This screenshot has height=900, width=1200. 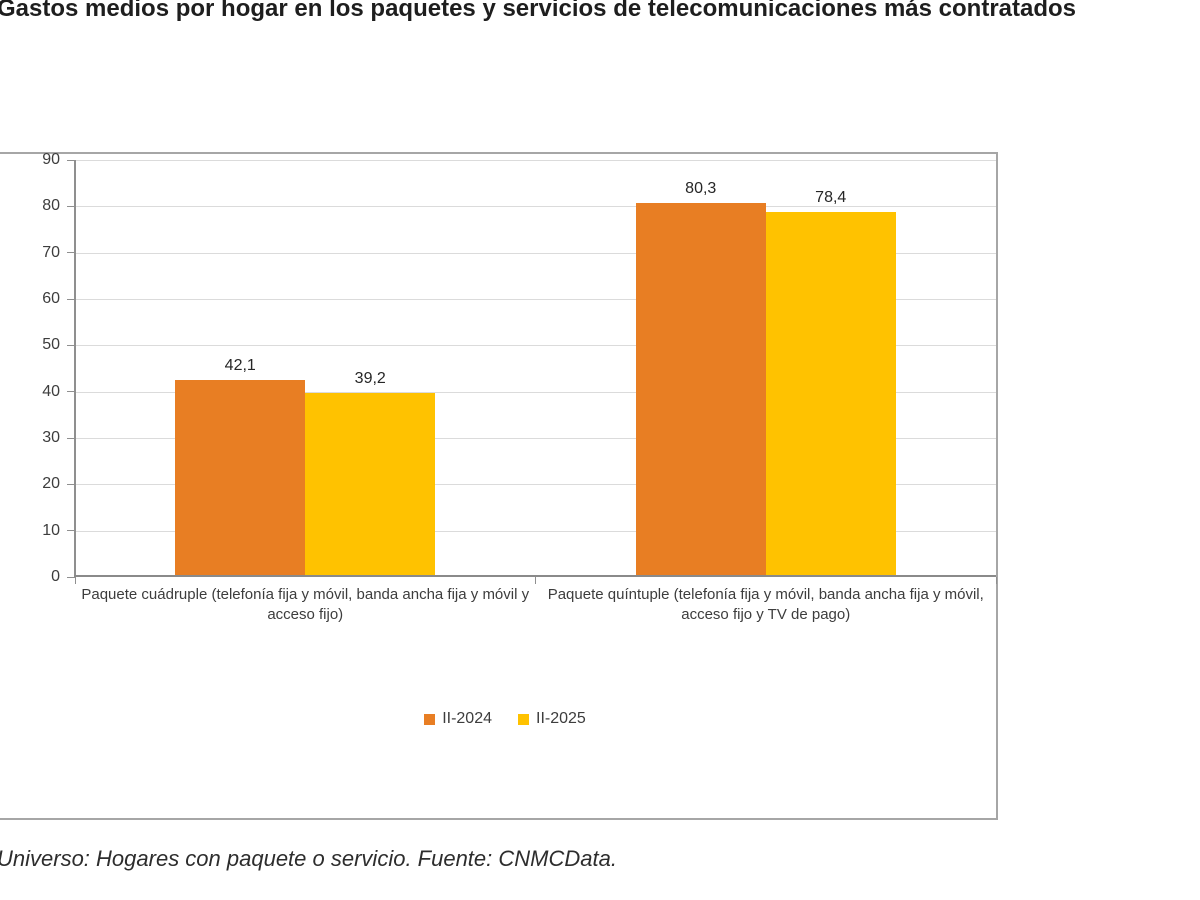 What do you see at coordinates (535, 576) in the screenshot?
I see `x-axis-line` at bounding box center [535, 576].